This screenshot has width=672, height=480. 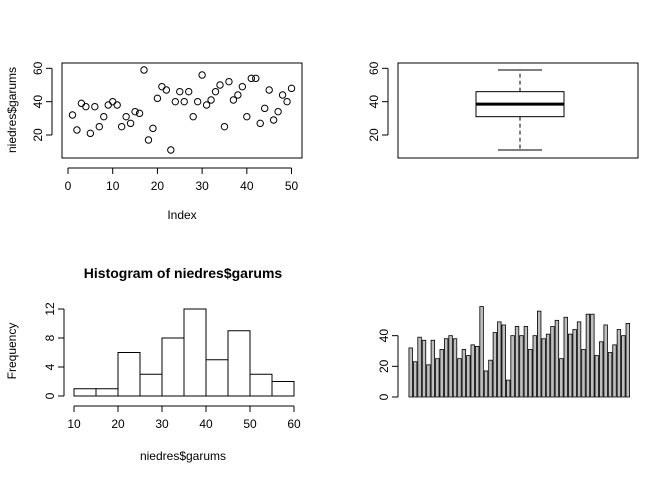 What do you see at coordinates (182, 110) in the screenshot?
I see `scatter-frame` at bounding box center [182, 110].